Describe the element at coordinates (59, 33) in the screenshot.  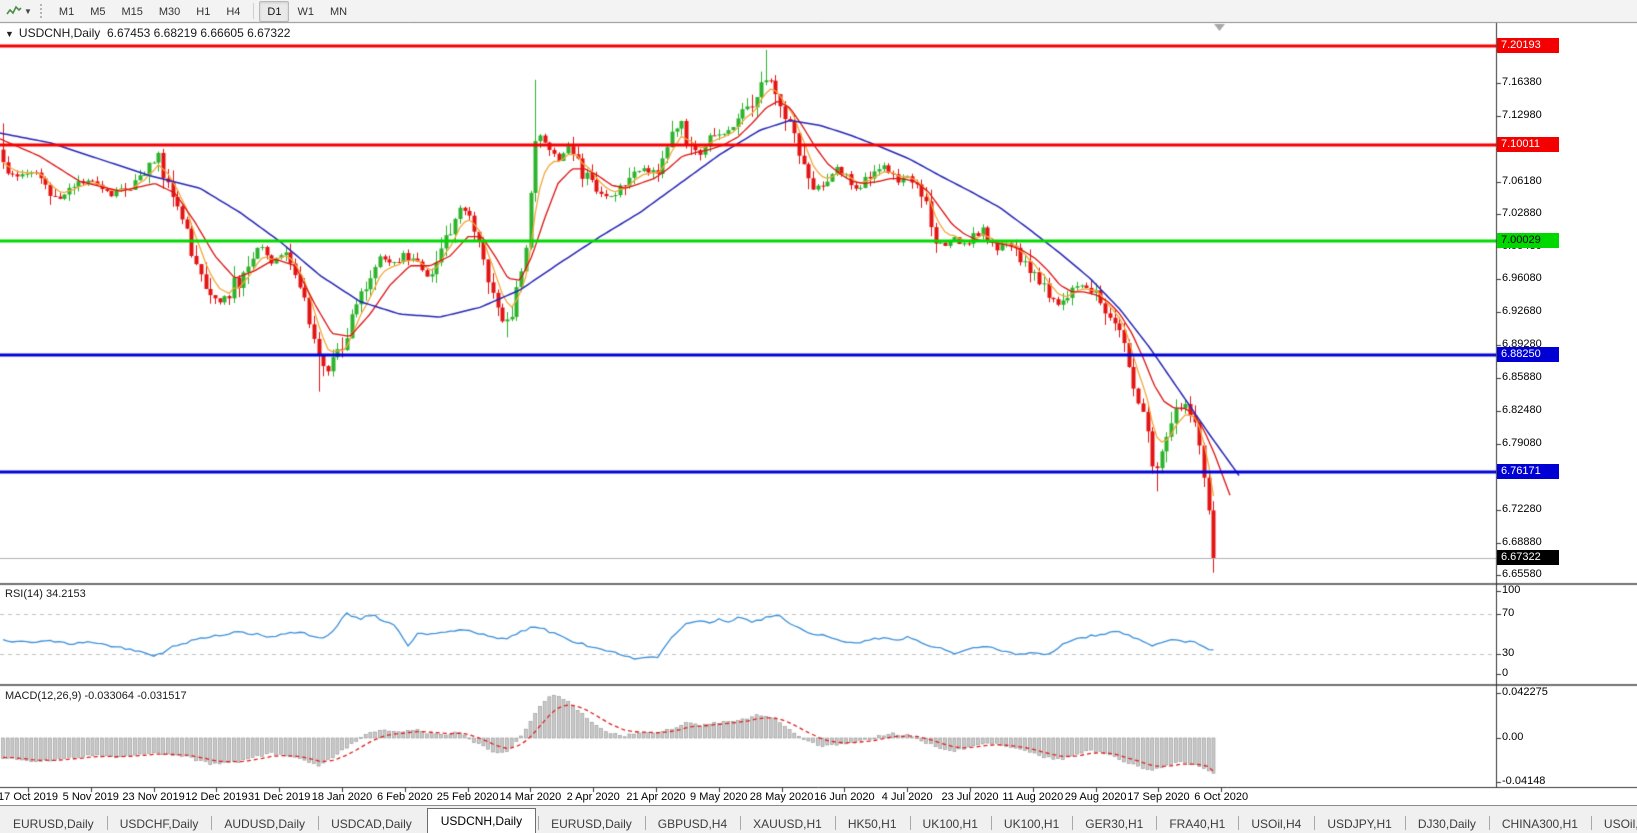
I see `chart-symbol: USDCNH,Daily` at that location.